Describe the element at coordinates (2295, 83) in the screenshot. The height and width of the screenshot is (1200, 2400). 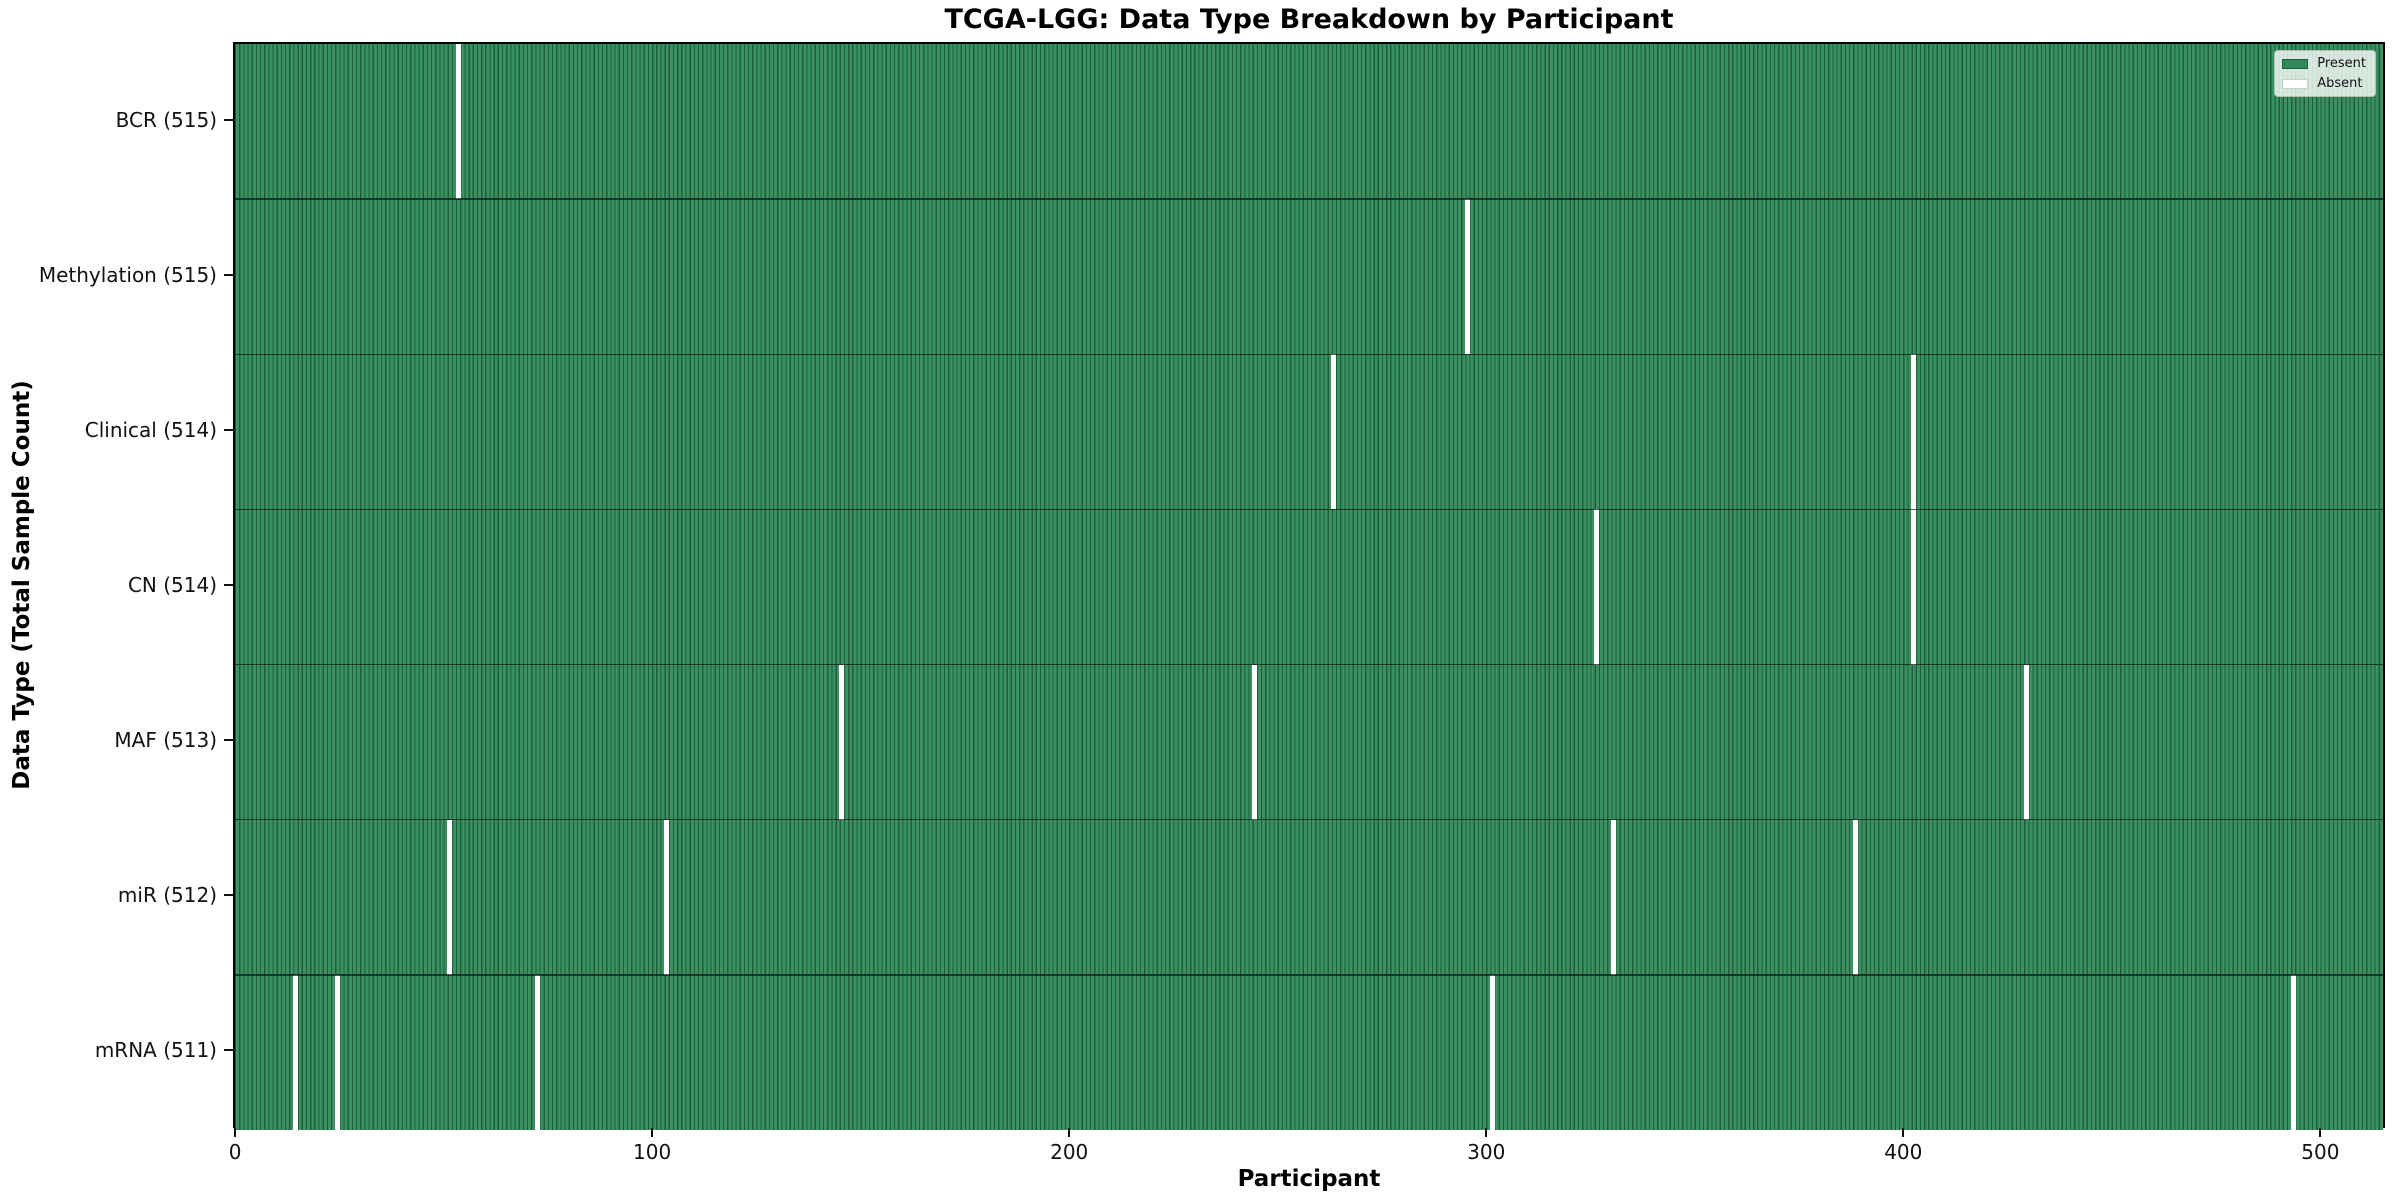
I see `legend-absent-swatch` at that location.